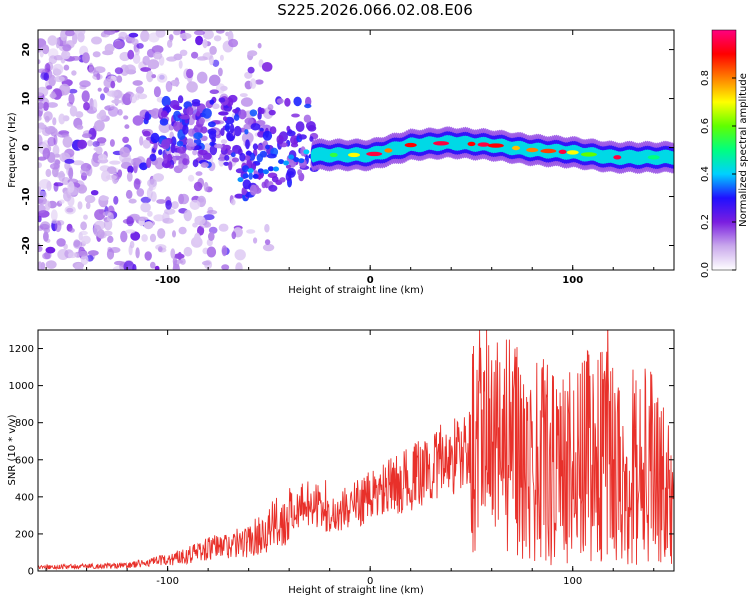 The image size is (750, 600). What do you see at coordinates (31, 572) in the screenshot?
I see `y-tick-label: 0` at bounding box center [31, 572].